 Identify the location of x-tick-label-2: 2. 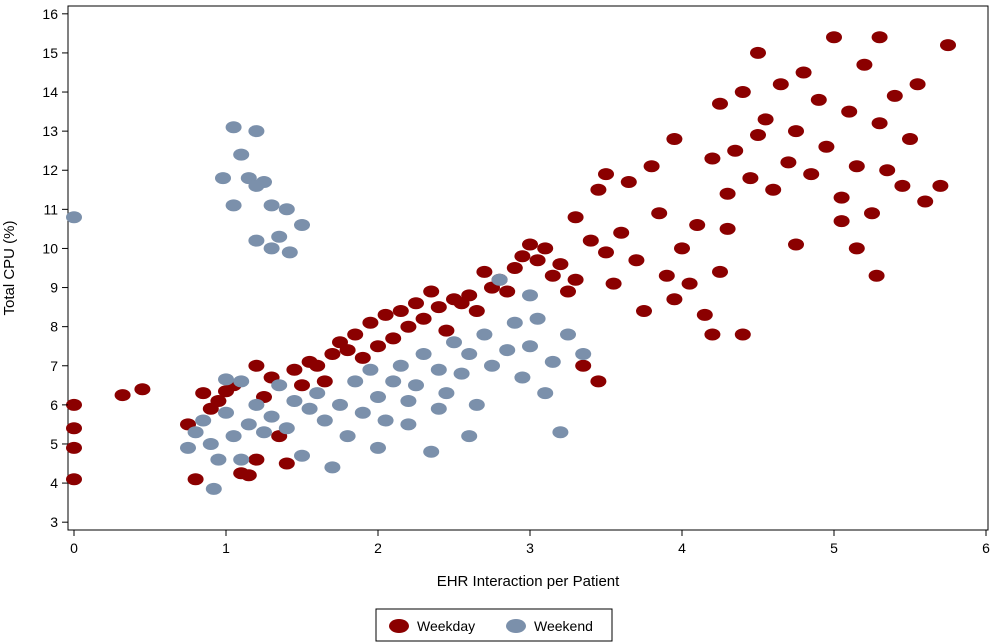
(378, 548).